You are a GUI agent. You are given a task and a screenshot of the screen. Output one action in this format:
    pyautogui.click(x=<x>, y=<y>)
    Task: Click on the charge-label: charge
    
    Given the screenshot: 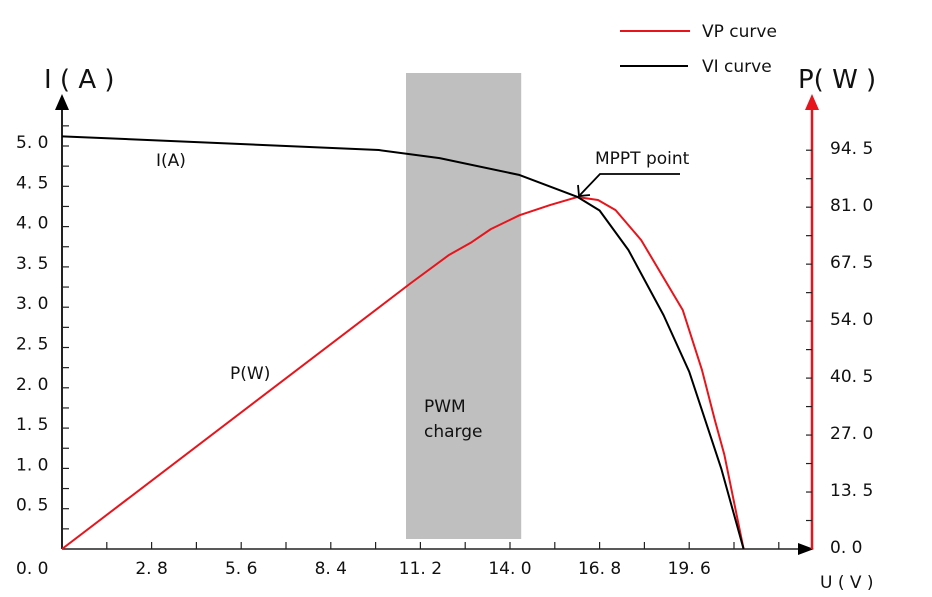 What is the action you would take?
    pyautogui.click(x=453, y=432)
    